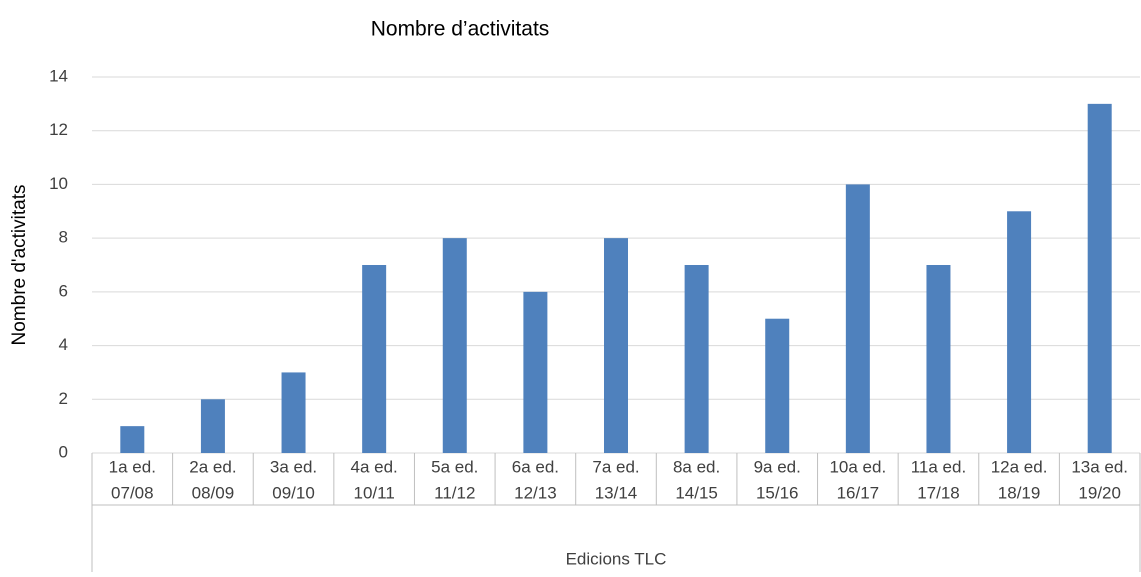 This screenshot has width=1141, height=577. Describe the element at coordinates (696, 492) in the screenshot. I see `x-tick-label: 14/15` at that location.